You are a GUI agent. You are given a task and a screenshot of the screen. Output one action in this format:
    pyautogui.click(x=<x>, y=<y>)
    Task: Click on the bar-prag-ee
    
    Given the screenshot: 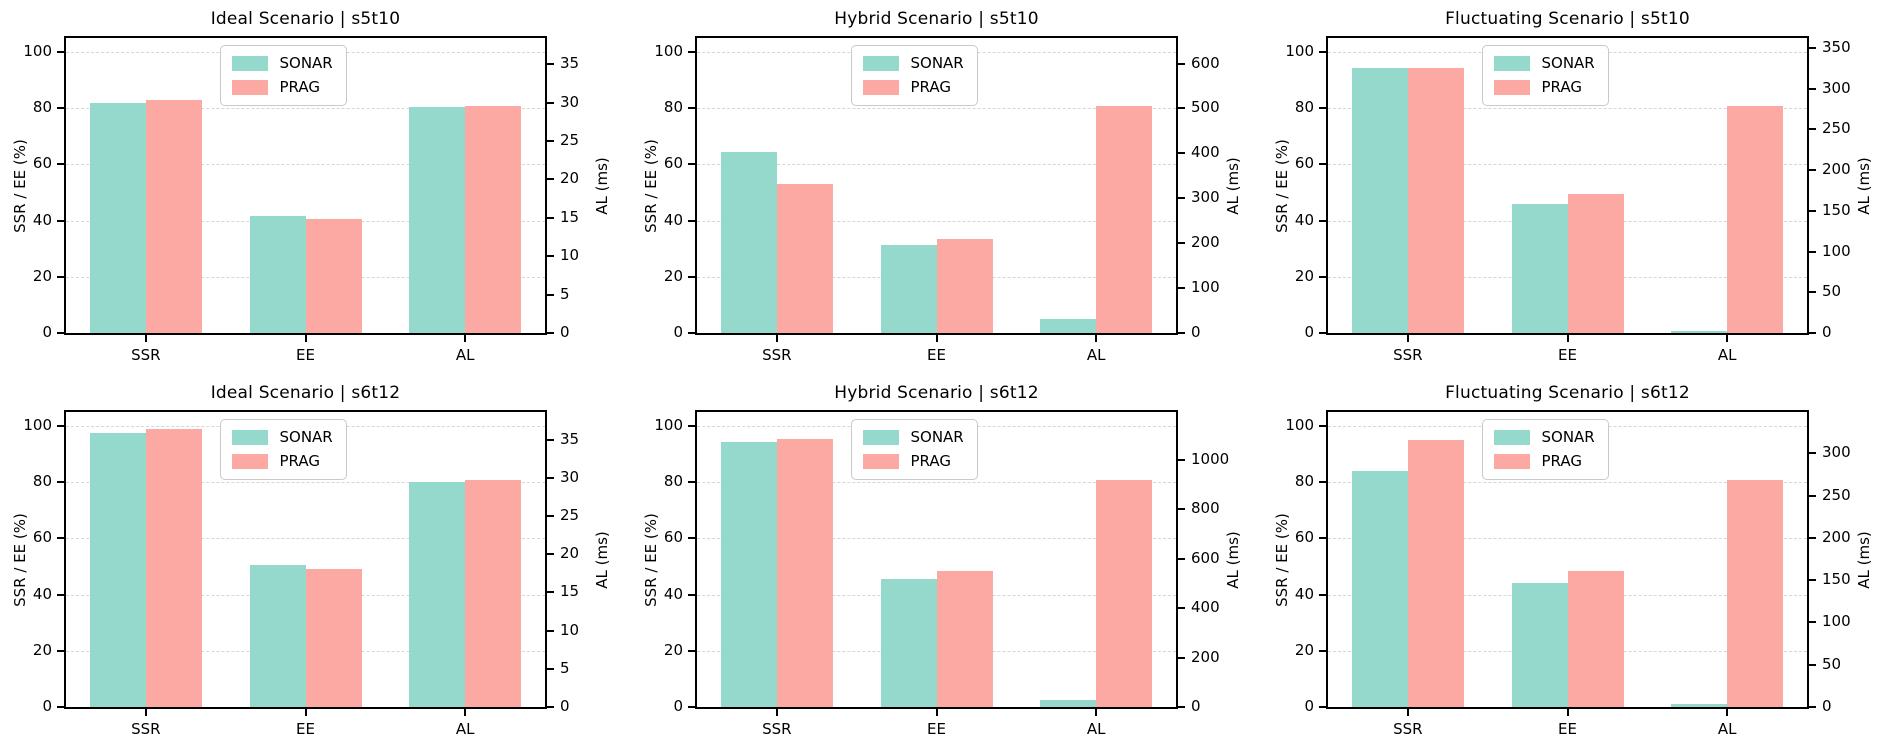 What is the action you would take?
    pyautogui.click(x=1596, y=263)
    